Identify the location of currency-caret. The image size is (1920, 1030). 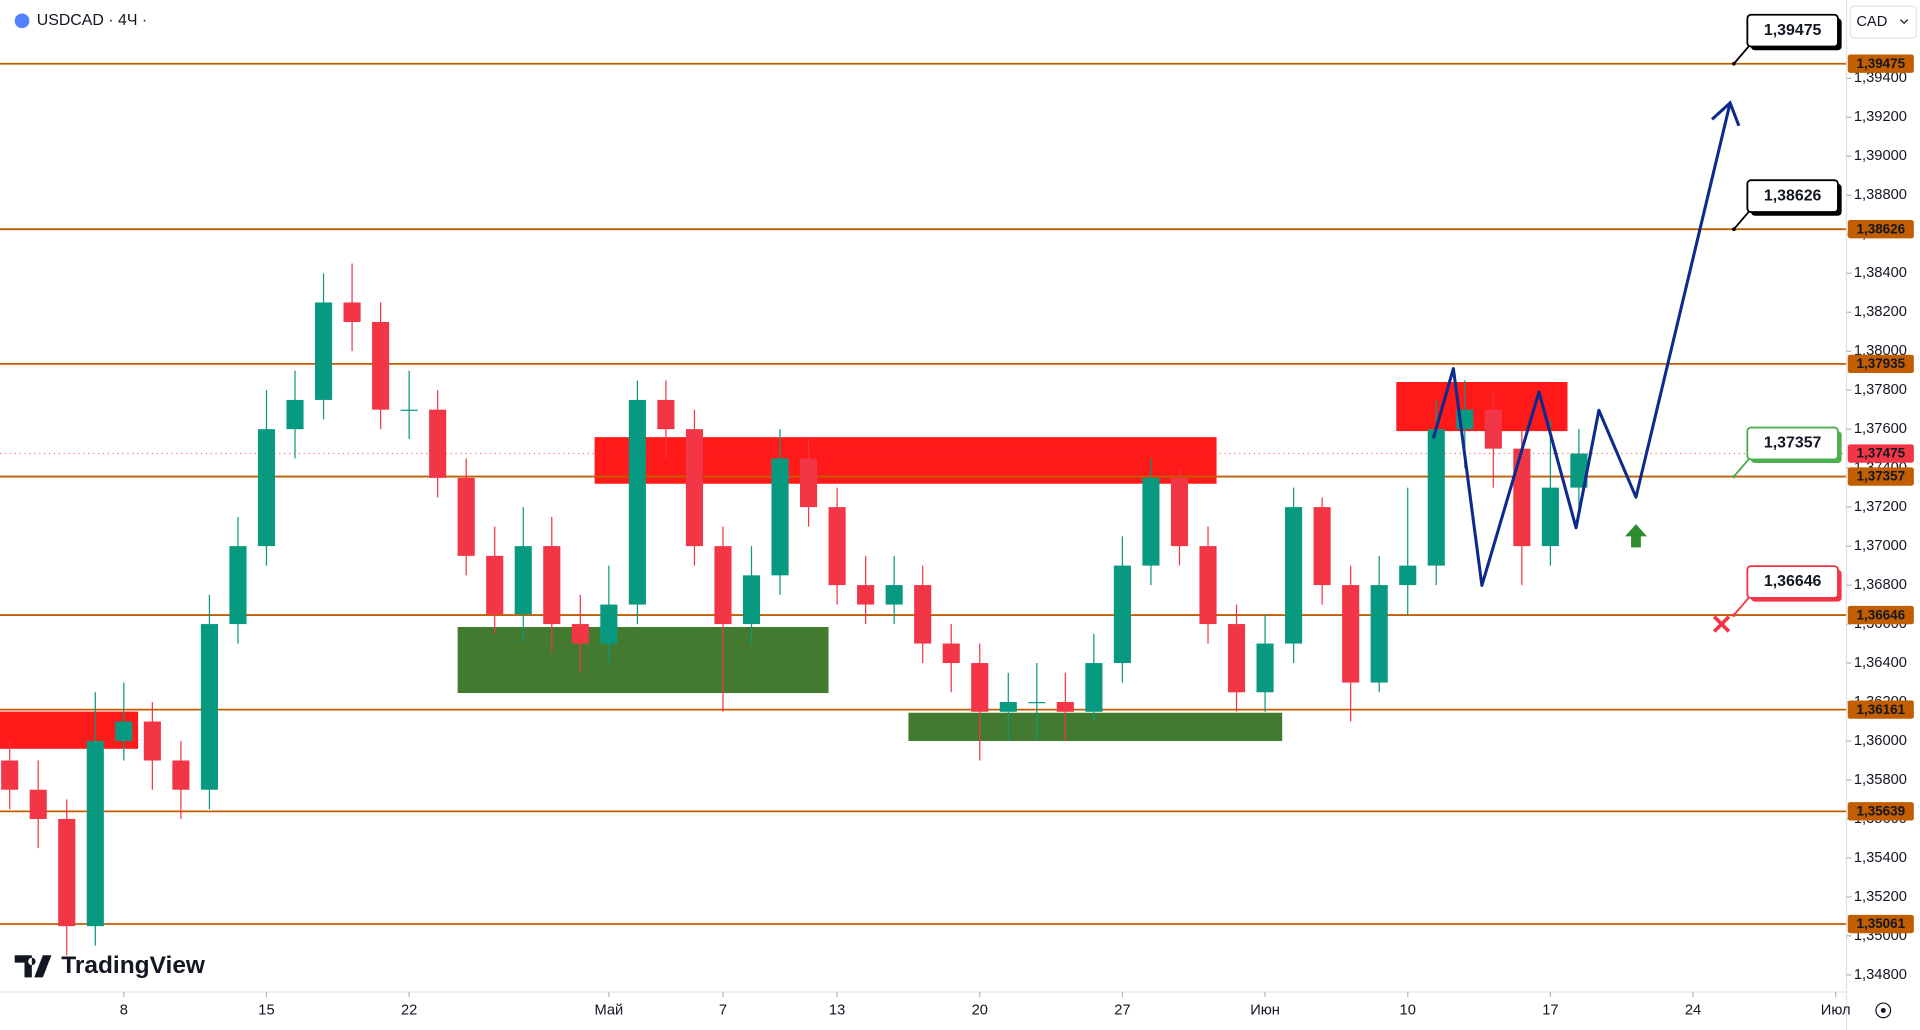
(1904, 22).